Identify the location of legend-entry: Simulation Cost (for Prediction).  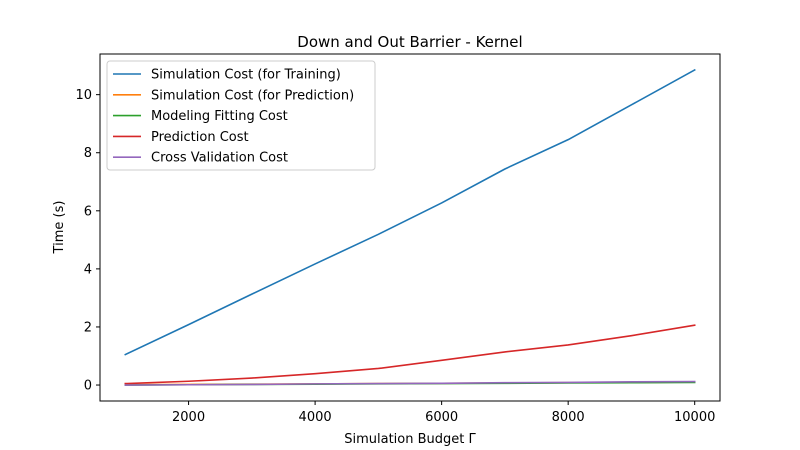
(252, 95).